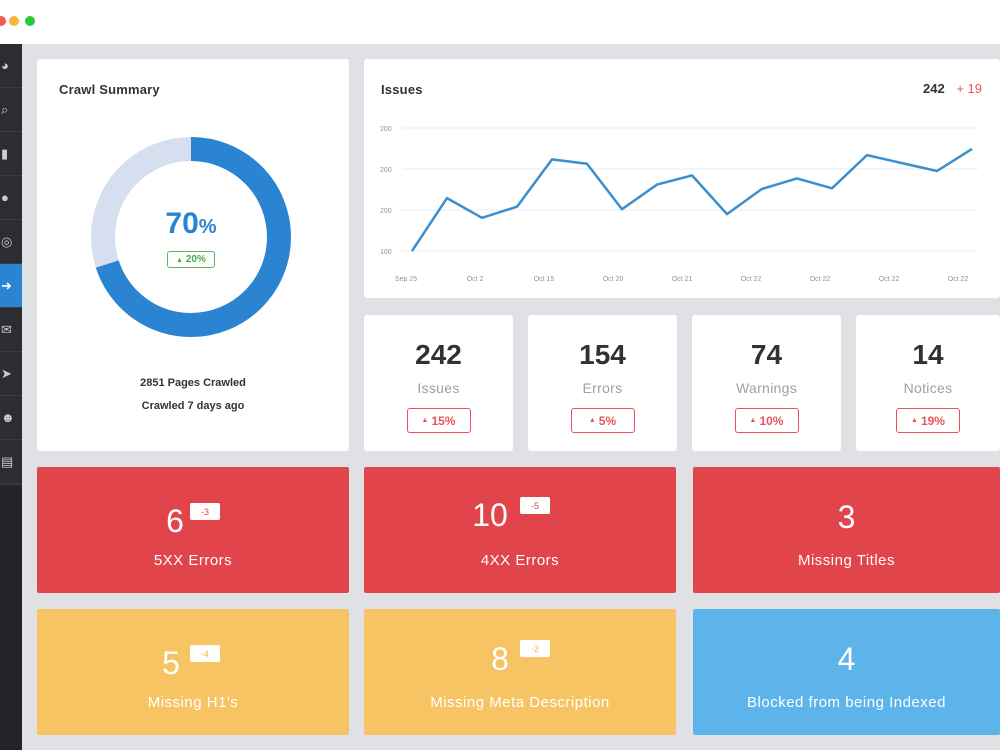 Image resolution: width=1000 pixels, height=750 pixels. What do you see at coordinates (11, 198) in the screenshot?
I see `comment-icon: ●` at bounding box center [11, 198].